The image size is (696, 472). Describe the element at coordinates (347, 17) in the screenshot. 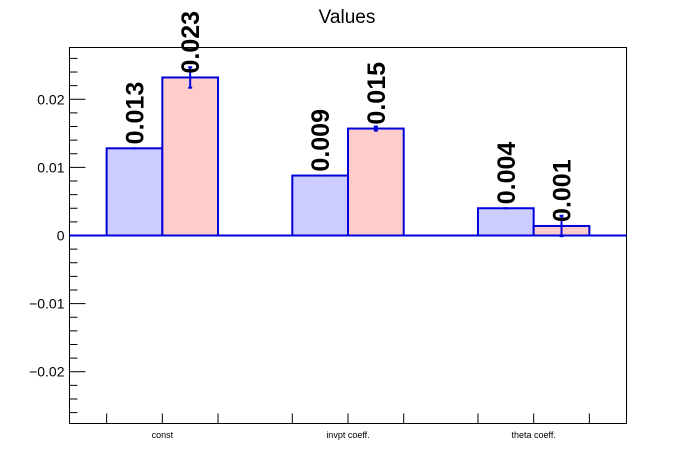

I see `chart-title: Values` at that location.